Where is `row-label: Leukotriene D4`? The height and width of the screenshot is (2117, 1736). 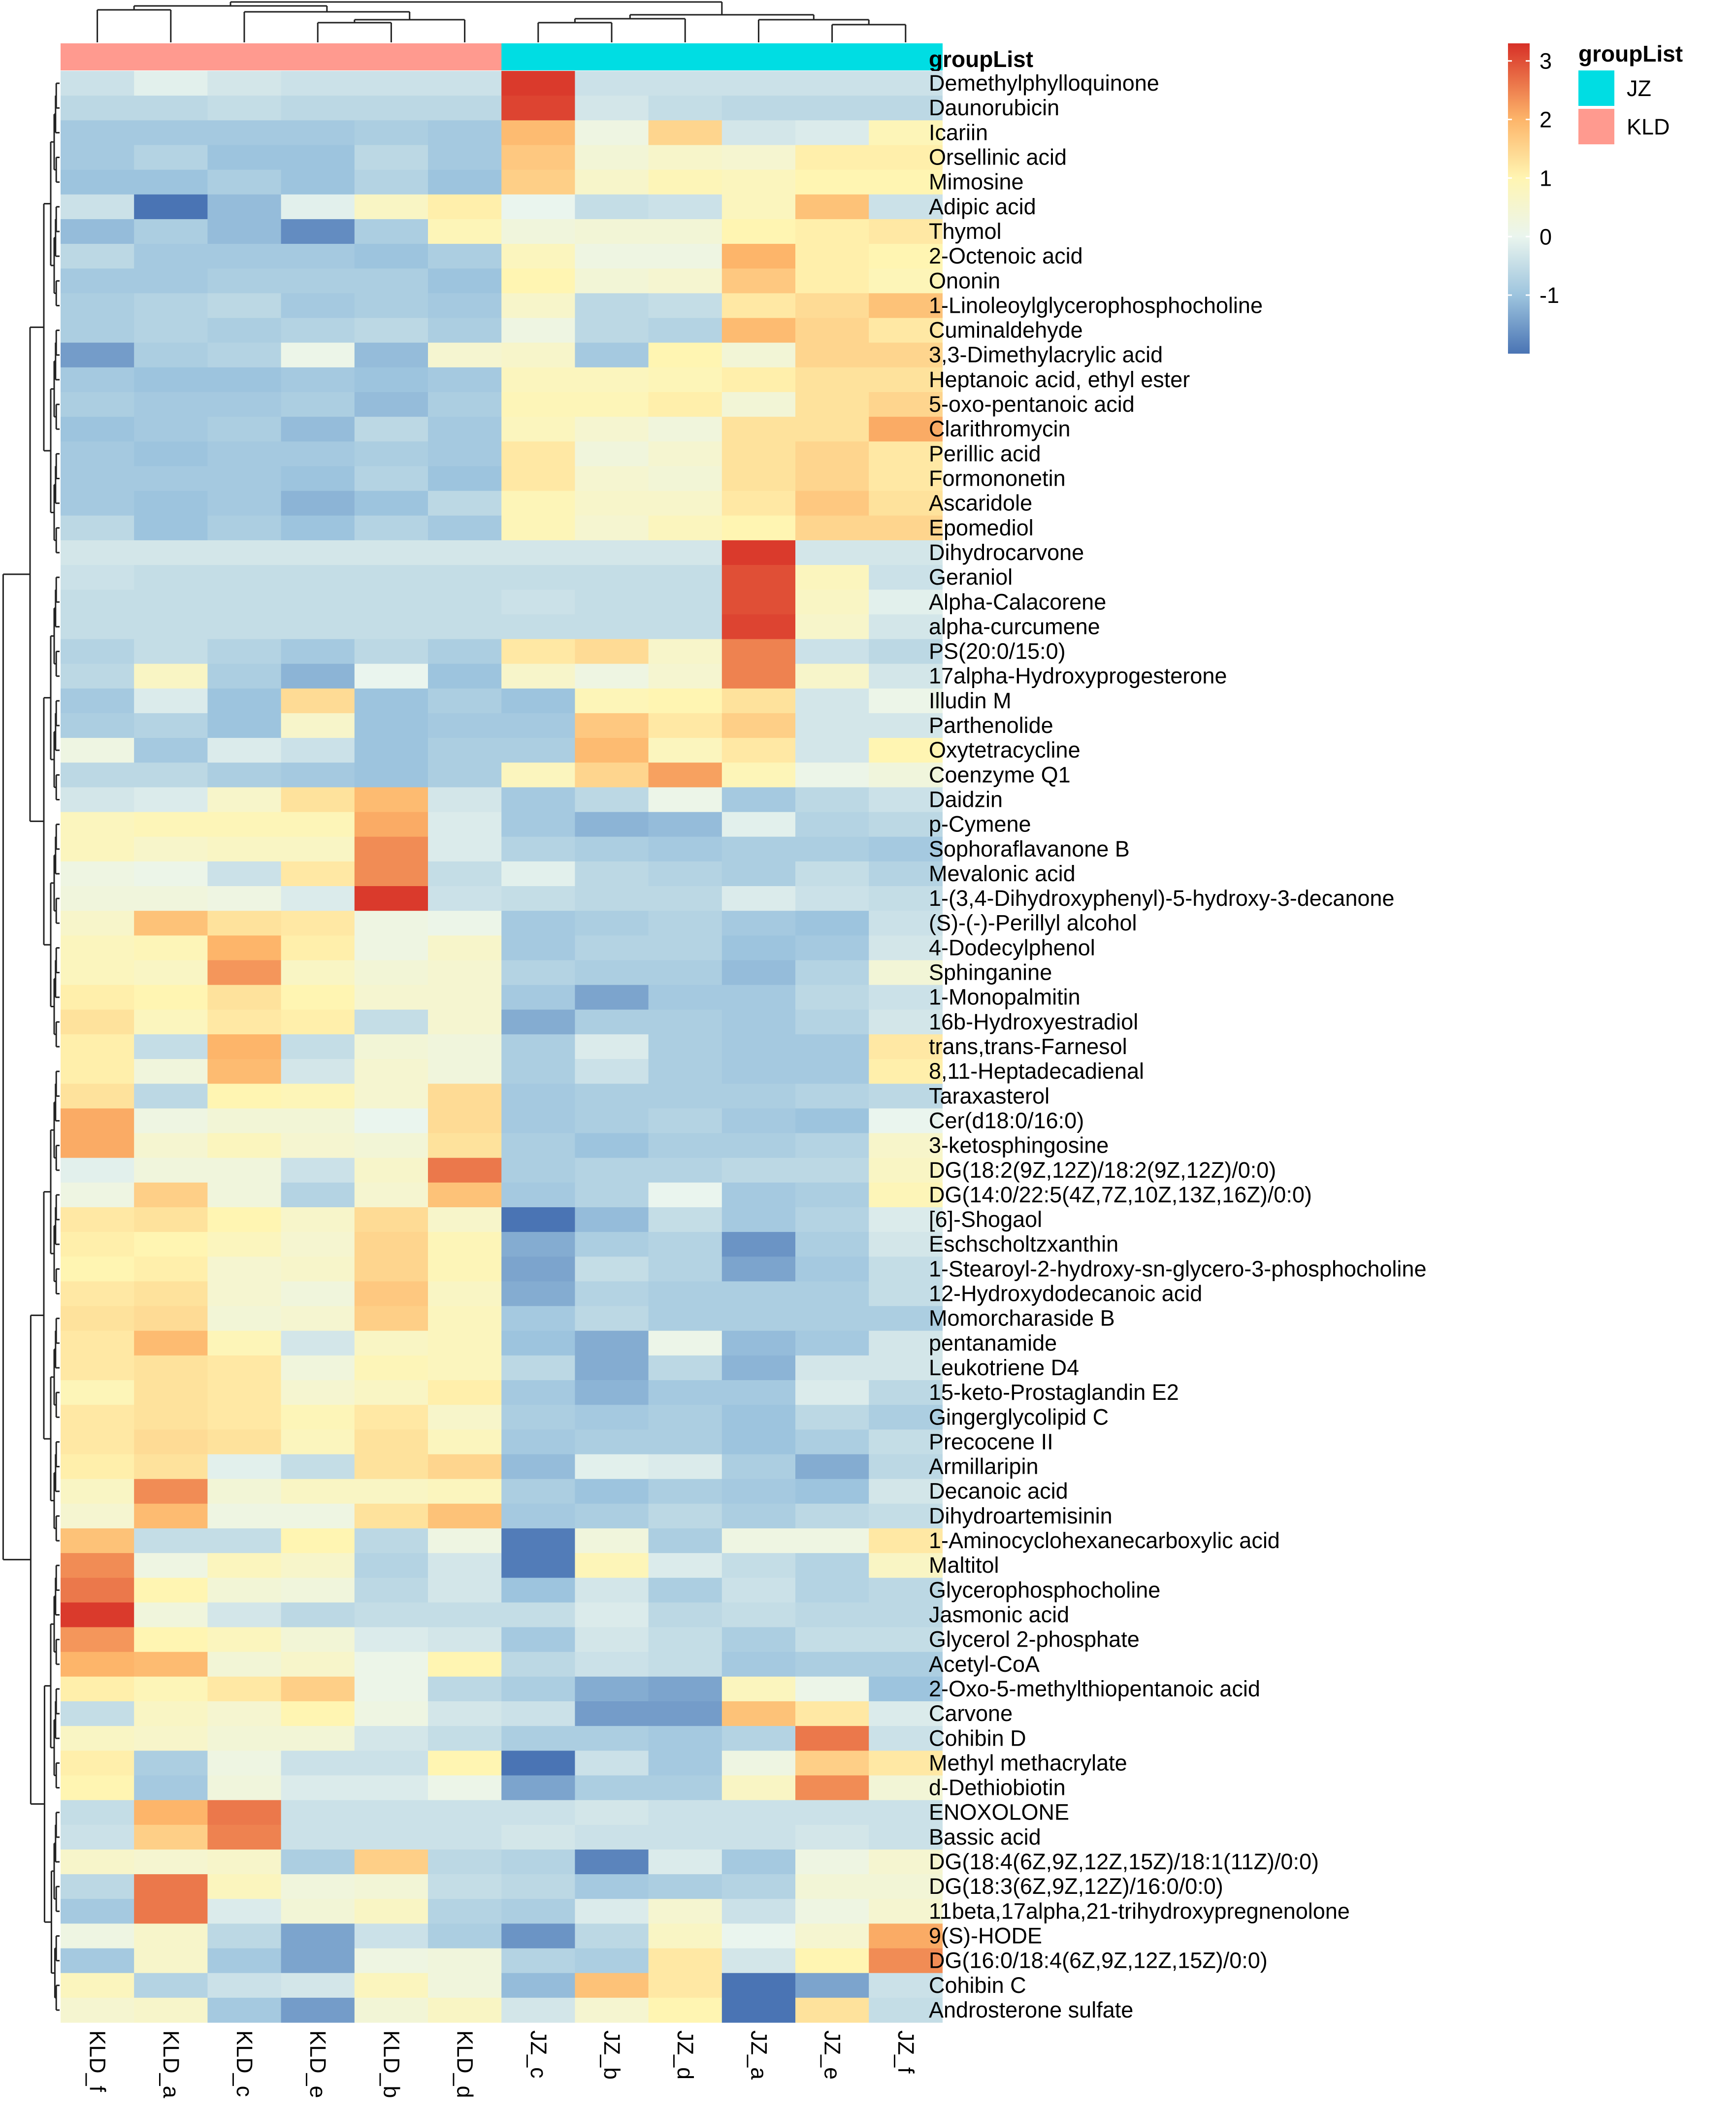 row-label: Leukotriene D4 is located at coordinates (1004, 1368).